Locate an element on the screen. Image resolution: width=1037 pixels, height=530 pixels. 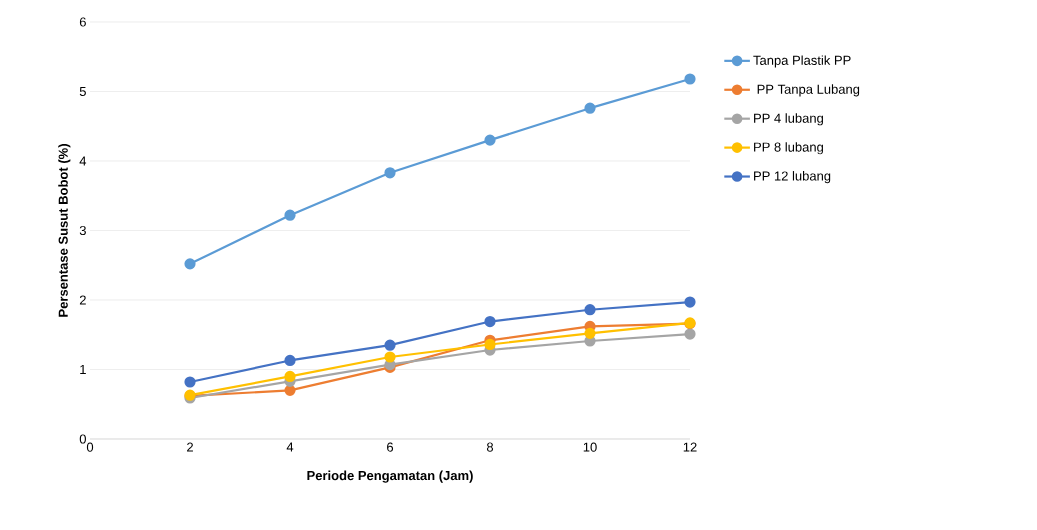
x-axis-title: Periode Pengamatan (Jam) is located at coordinates (390, 476).